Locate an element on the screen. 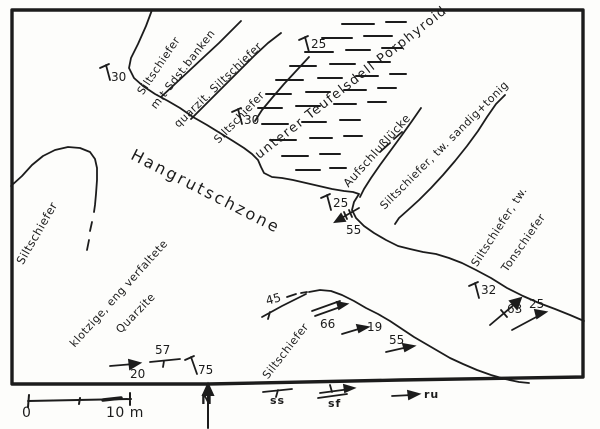 Image resolution: width=600 pixels, height=429 pixels. dip-value-75: 75 is located at coordinates (206, 370).